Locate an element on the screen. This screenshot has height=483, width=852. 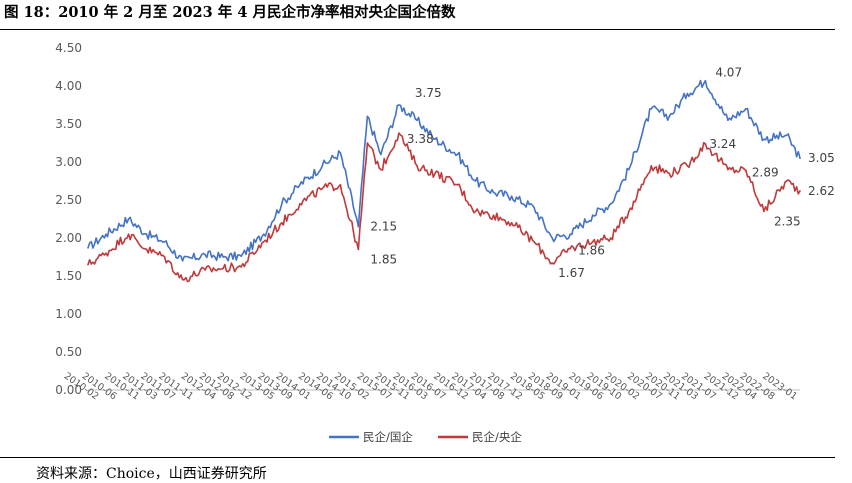
y-tick-label: 2.50 is located at coordinates (68, 200).